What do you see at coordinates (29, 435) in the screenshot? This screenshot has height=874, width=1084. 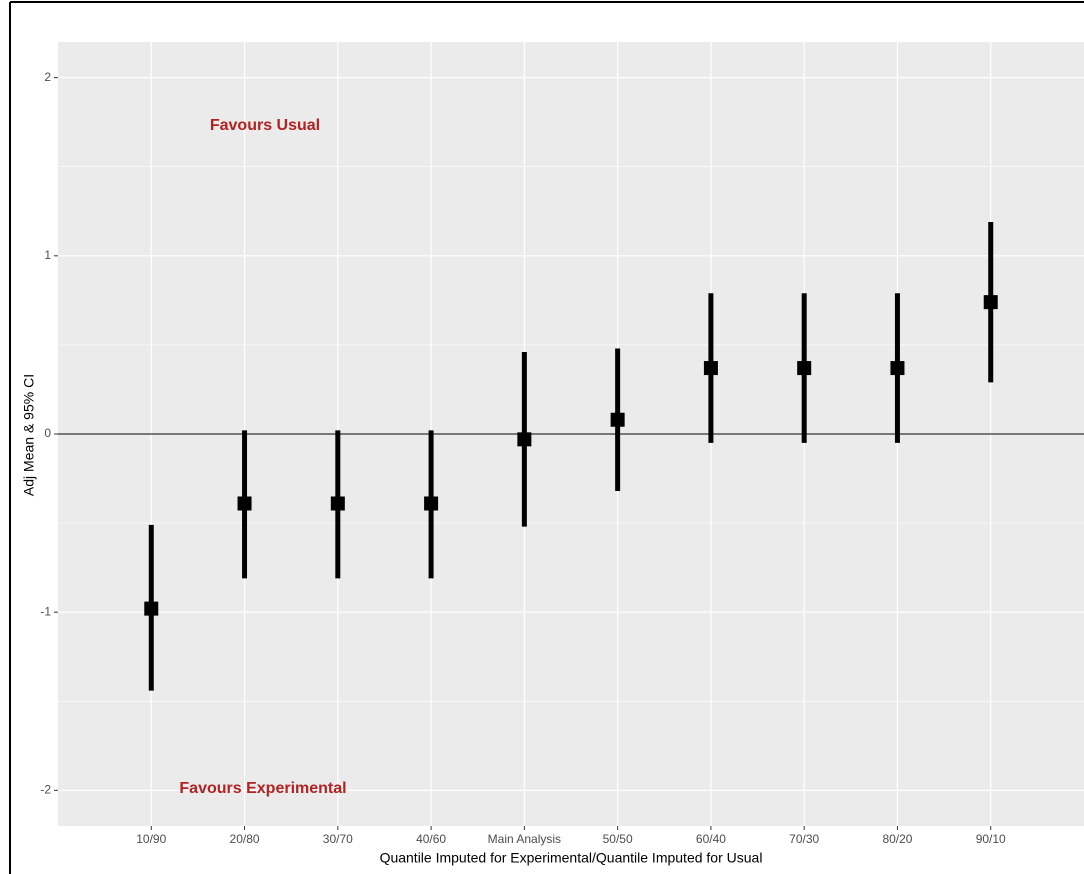 I see `y-axis-title: Adj Mean & 95% CI` at bounding box center [29, 435].